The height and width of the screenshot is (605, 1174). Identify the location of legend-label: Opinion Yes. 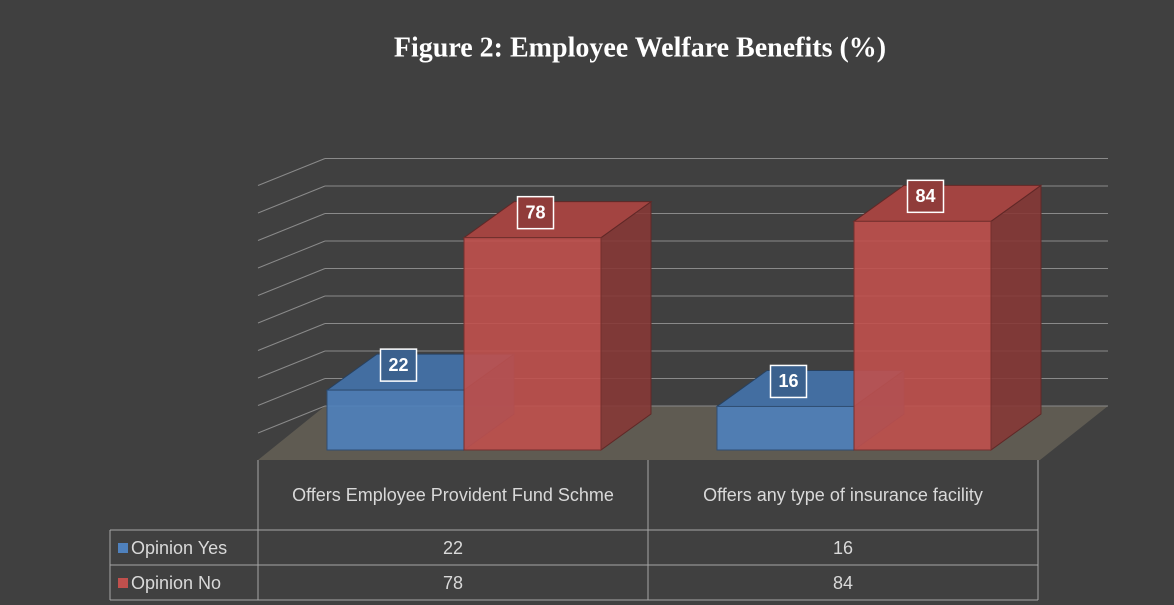
(179, 547).